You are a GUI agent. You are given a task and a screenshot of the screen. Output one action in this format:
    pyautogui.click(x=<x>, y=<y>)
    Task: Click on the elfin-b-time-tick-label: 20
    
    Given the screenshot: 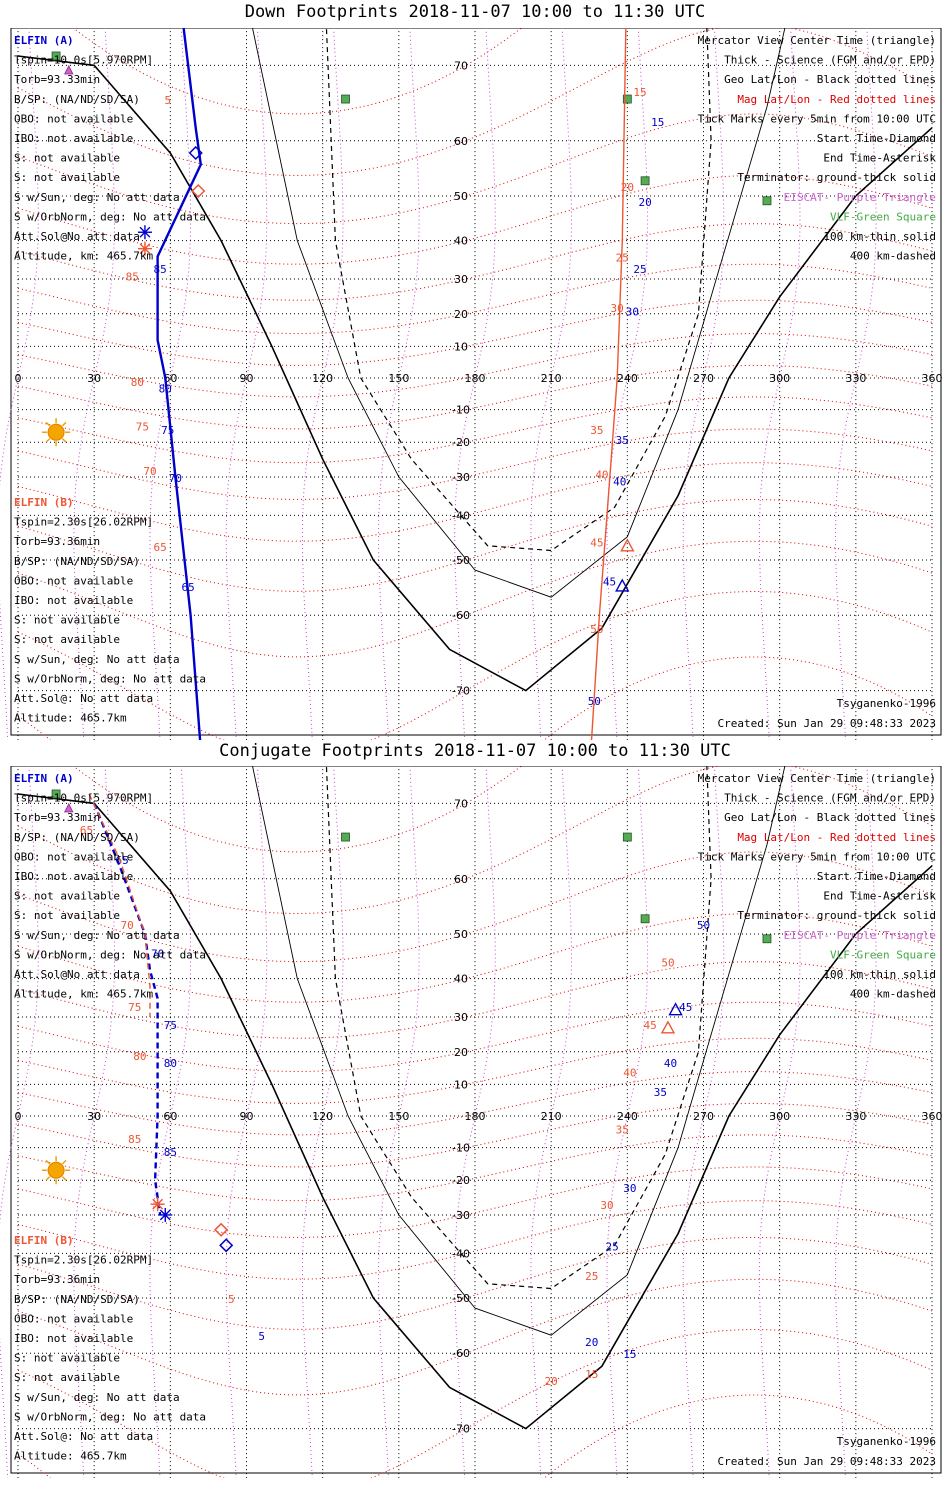 What is the action you would take?
    pyautogui.click(x=627, y=187)
    